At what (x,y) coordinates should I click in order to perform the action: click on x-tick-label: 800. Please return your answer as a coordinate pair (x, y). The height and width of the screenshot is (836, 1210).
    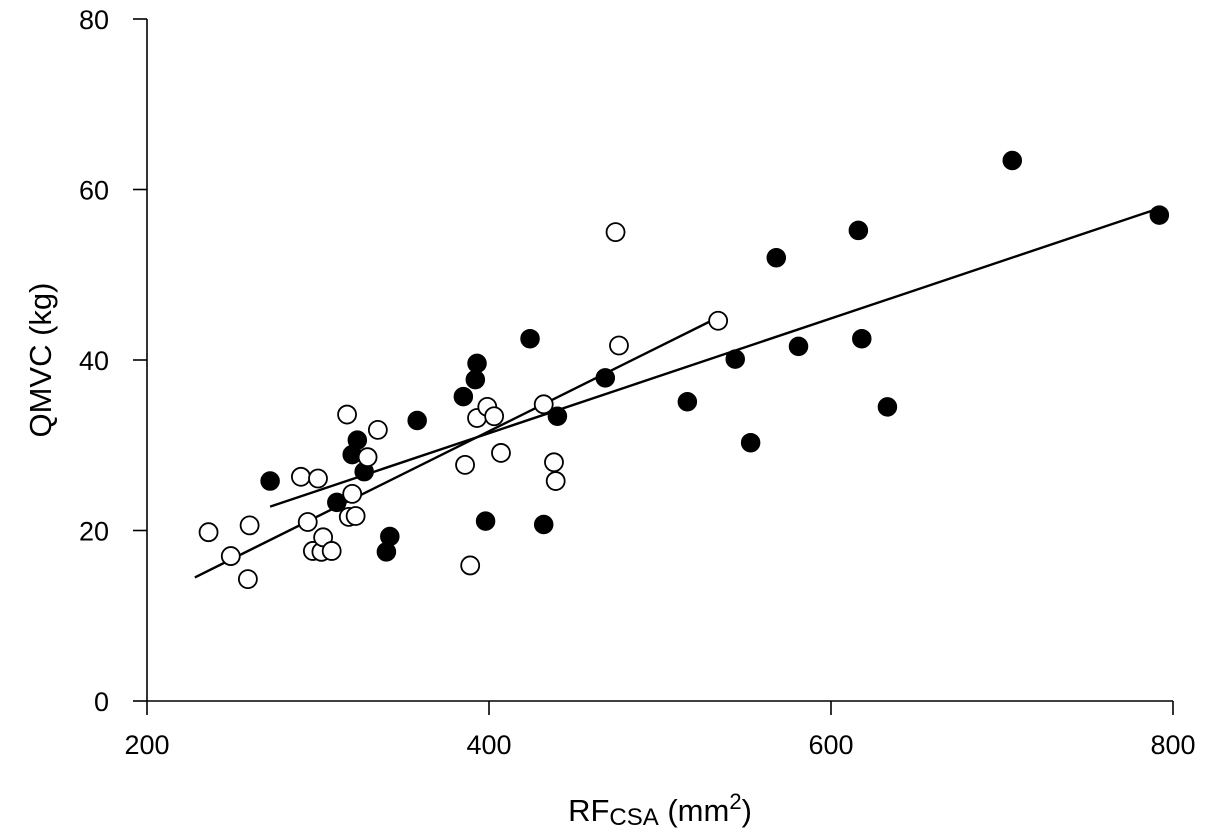
    Looking at the image, I should click on (1172, 745).